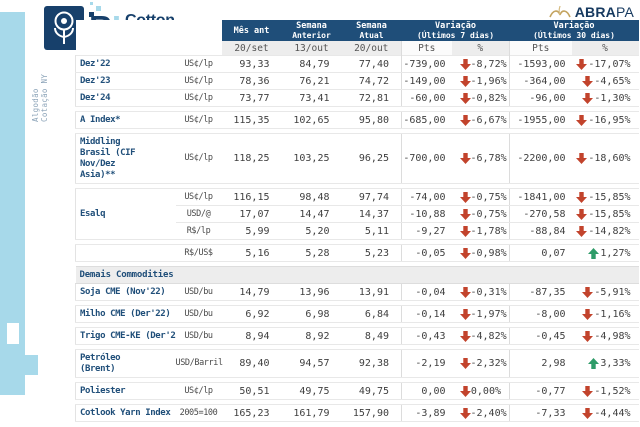 The image size is (640, 427). I want to click on row-label: Petróleo (Brent), so click(125, 363).